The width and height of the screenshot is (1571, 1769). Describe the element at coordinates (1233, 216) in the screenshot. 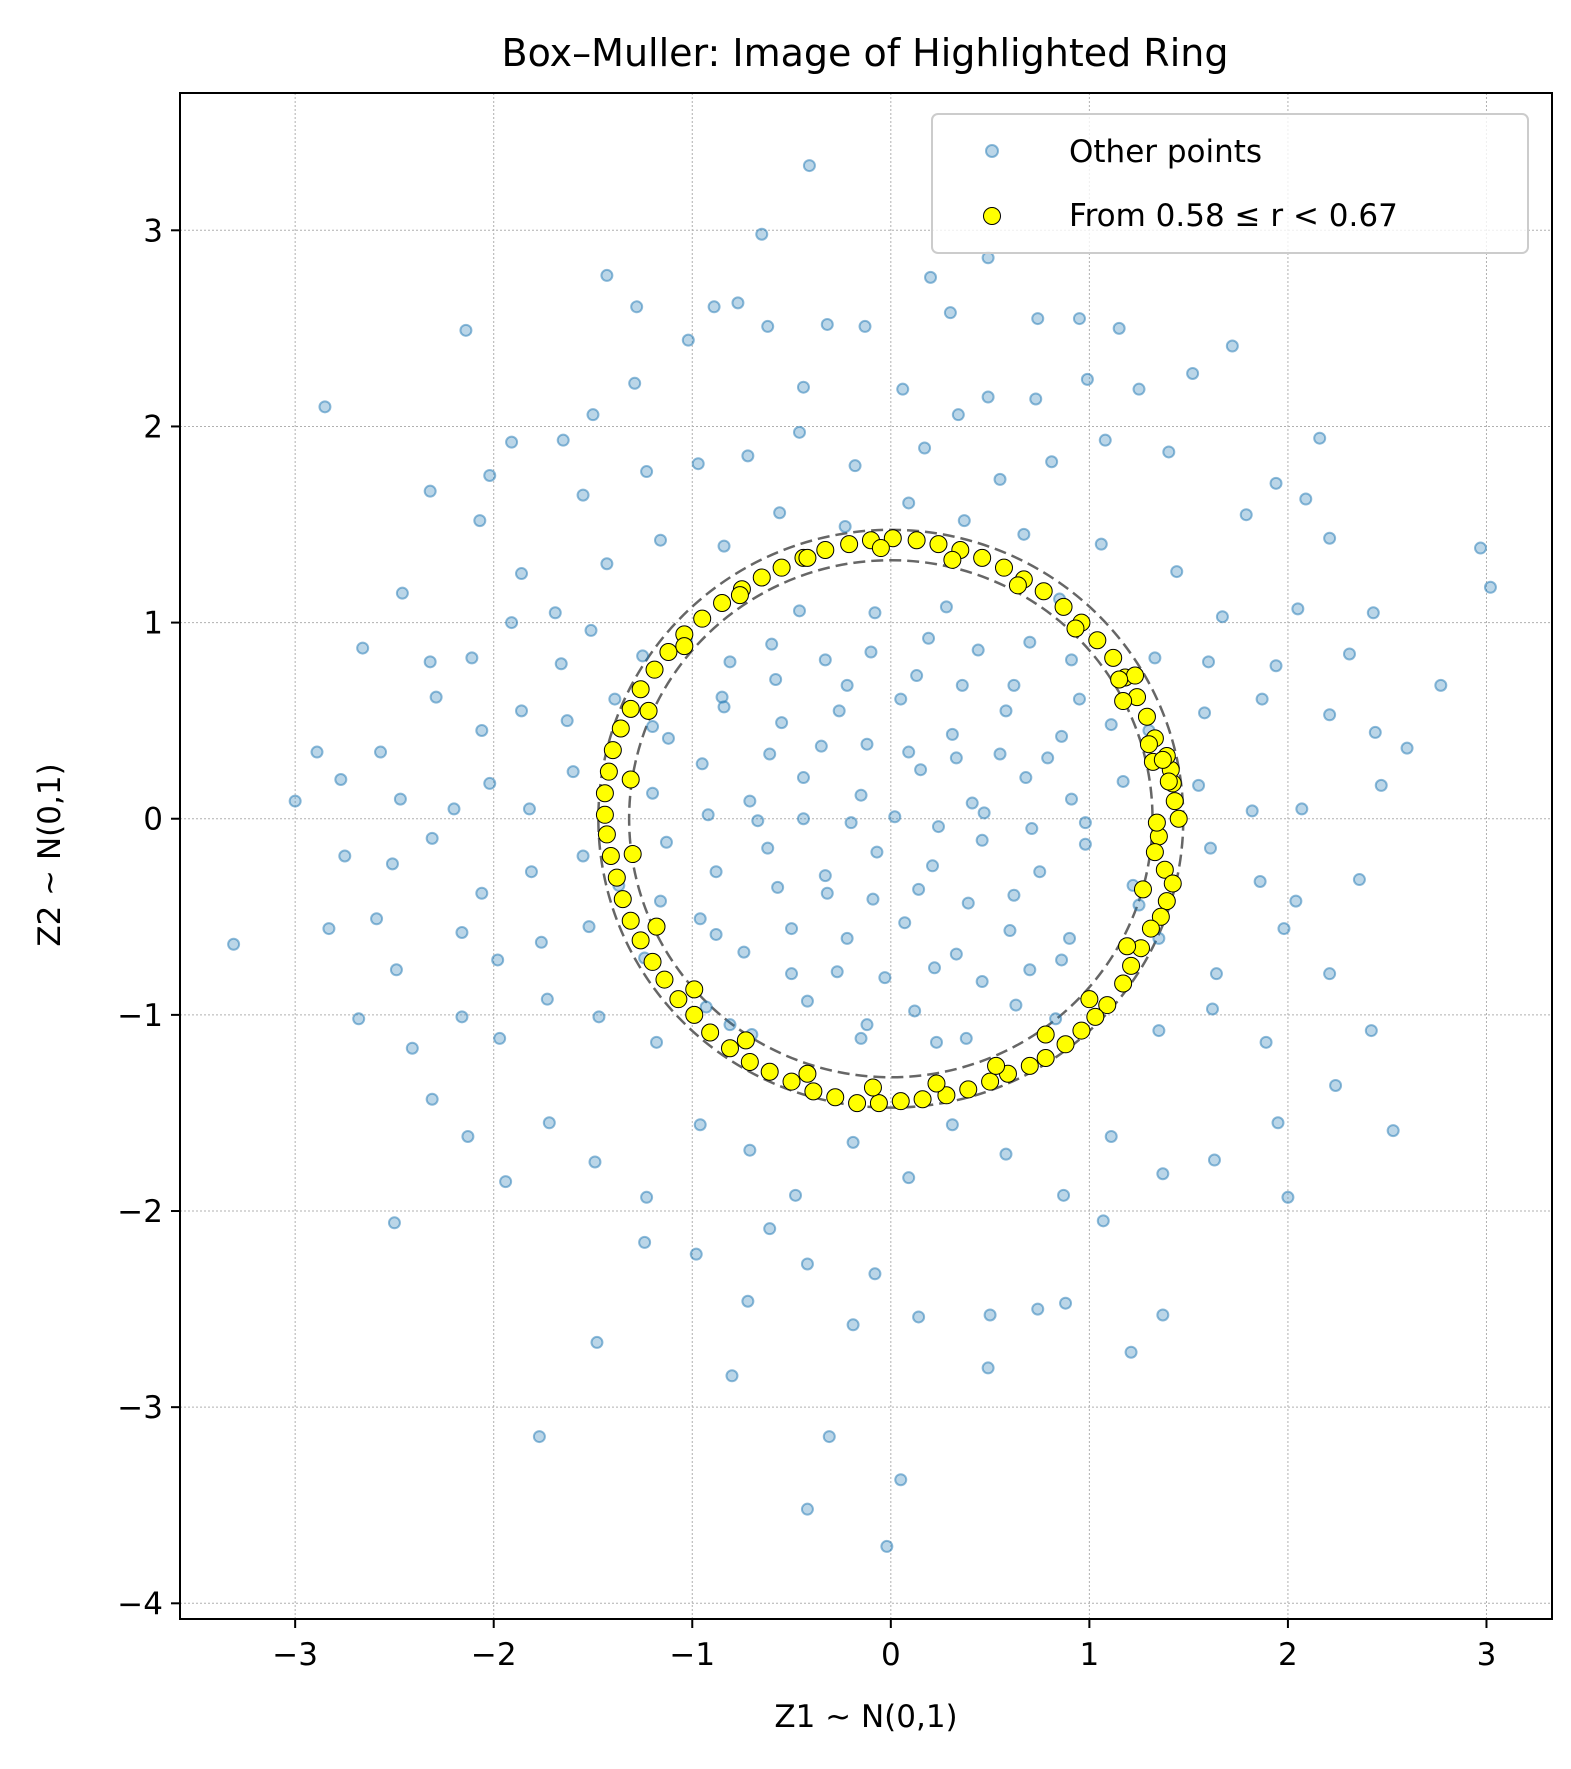

I see `legend-label-ring-points: From 0.58 ≤ r < 0.67` at that location.